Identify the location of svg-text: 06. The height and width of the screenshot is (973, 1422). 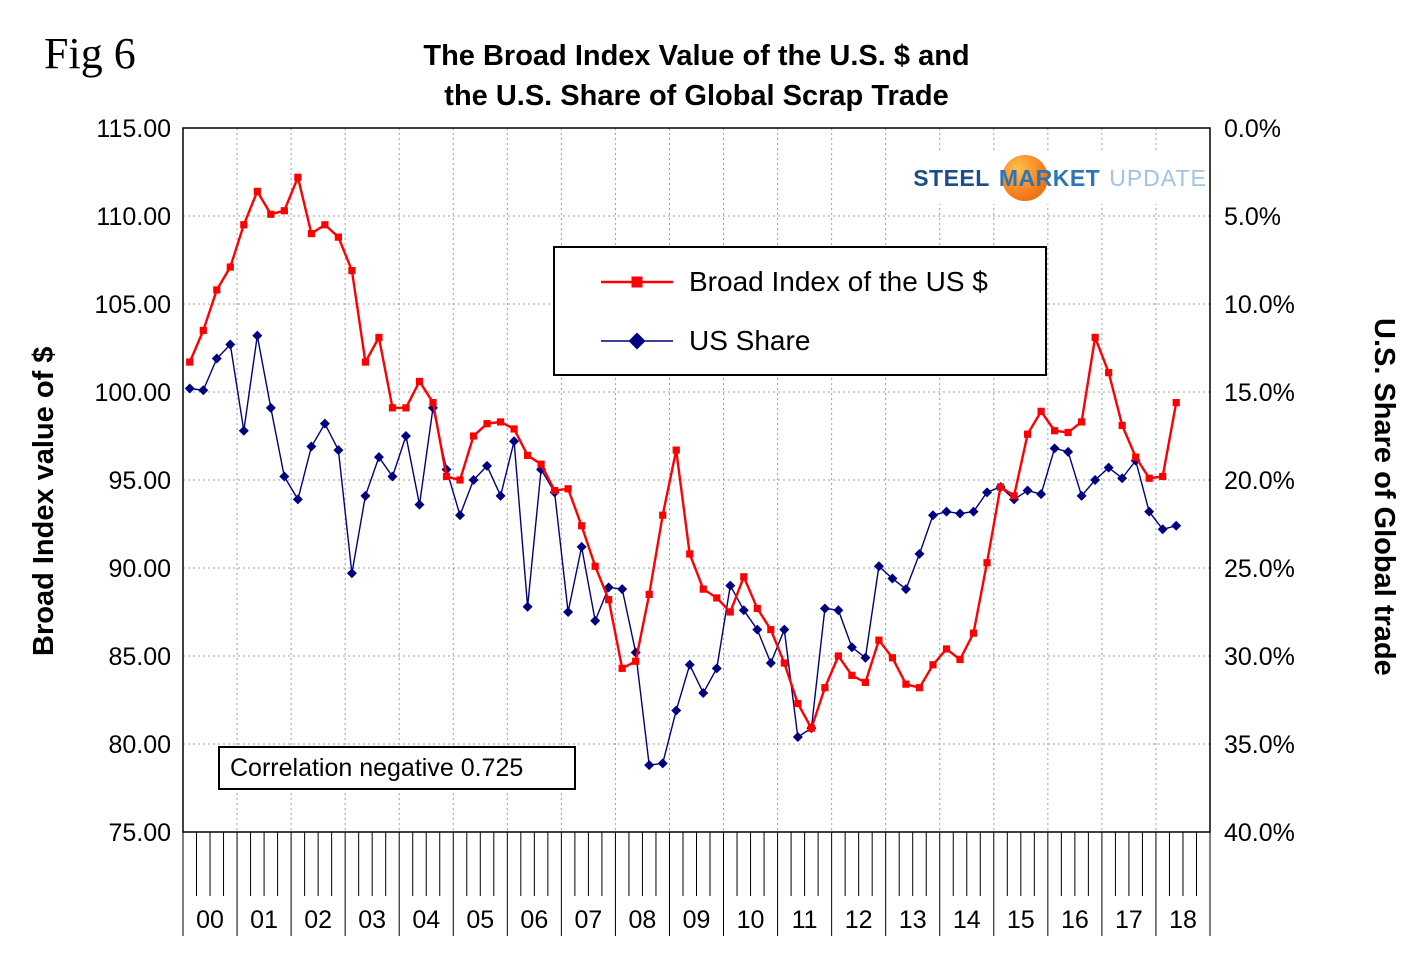
(534, 920).